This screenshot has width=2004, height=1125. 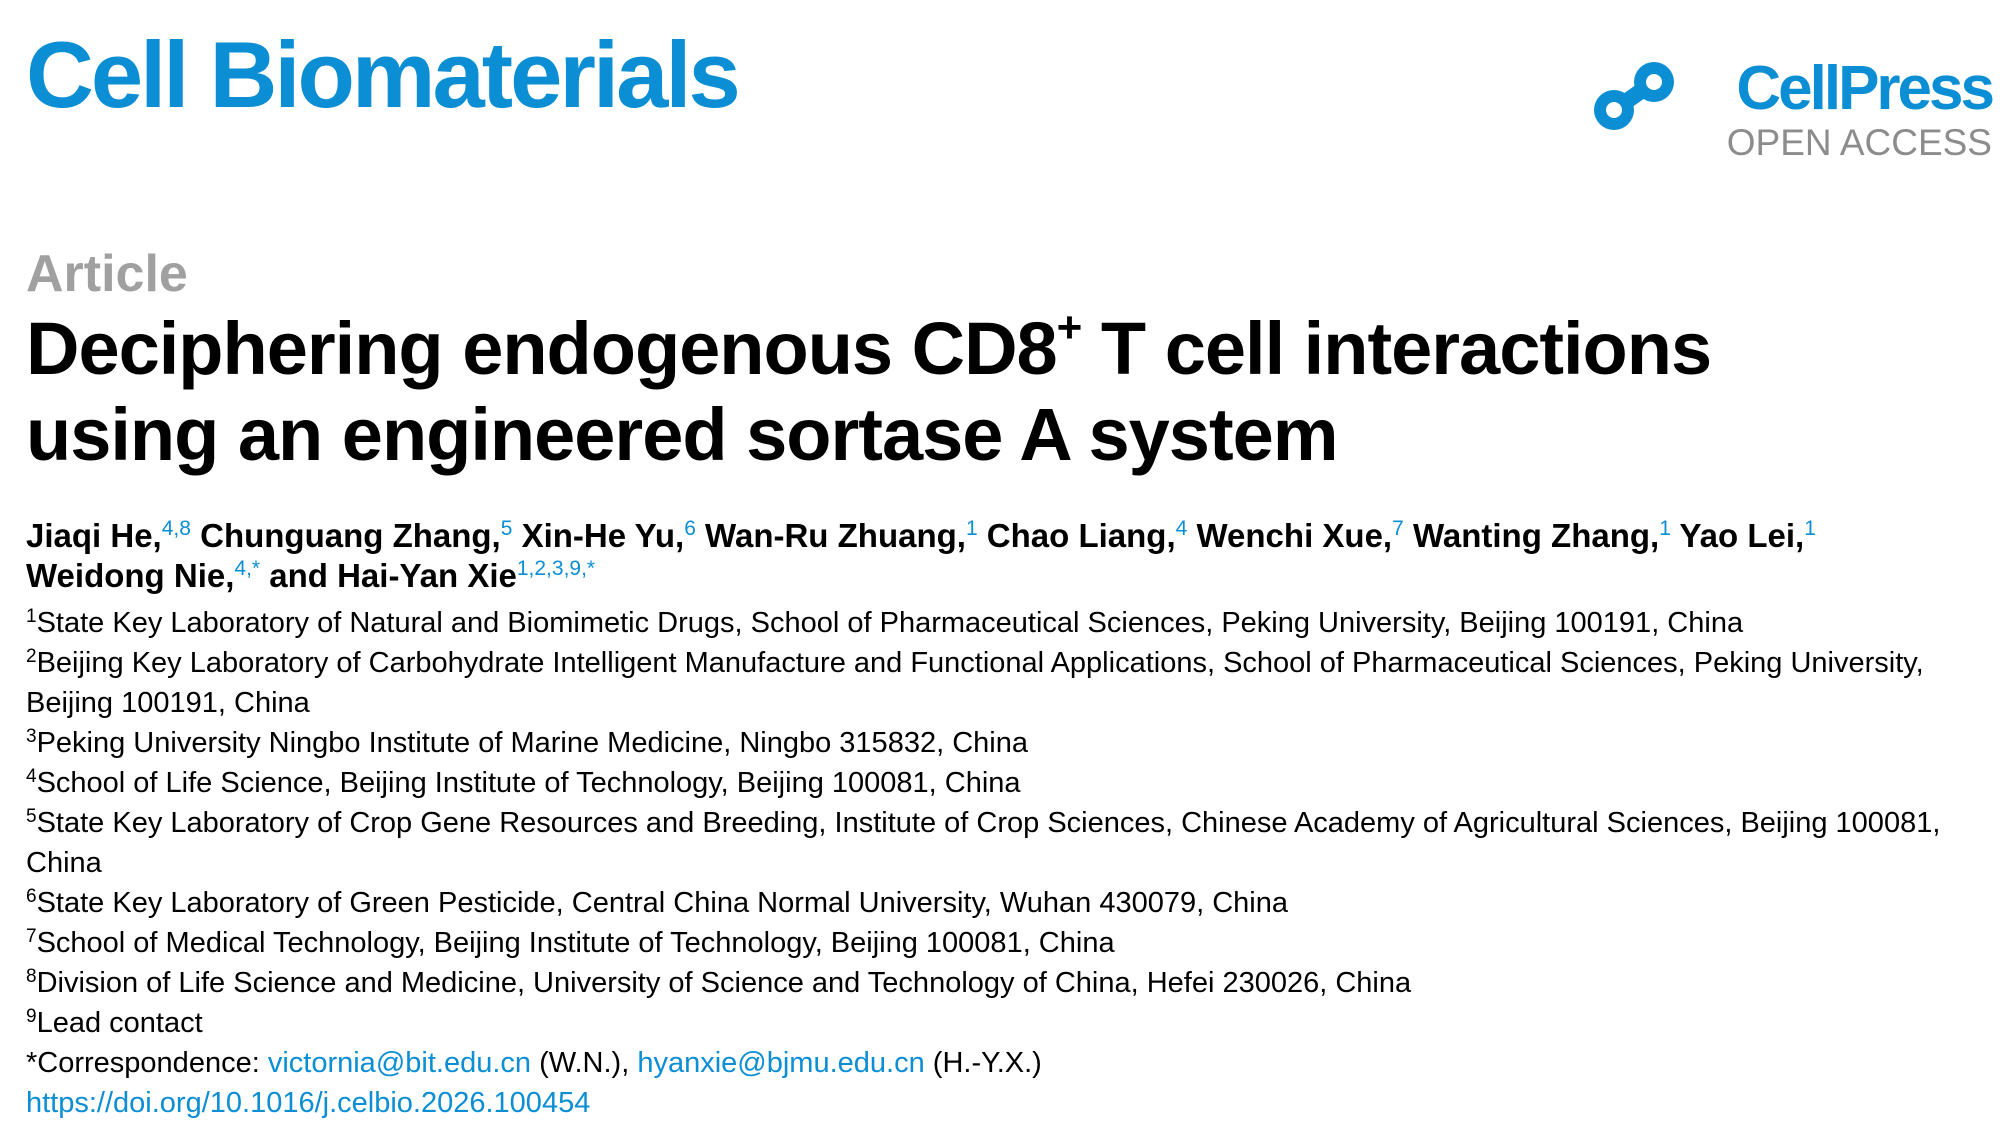 What do you see at coordinates (1536, 535) in the screenshot?
I see `author-name: Wanting Zhang,` at bounding box center [1536, 535].